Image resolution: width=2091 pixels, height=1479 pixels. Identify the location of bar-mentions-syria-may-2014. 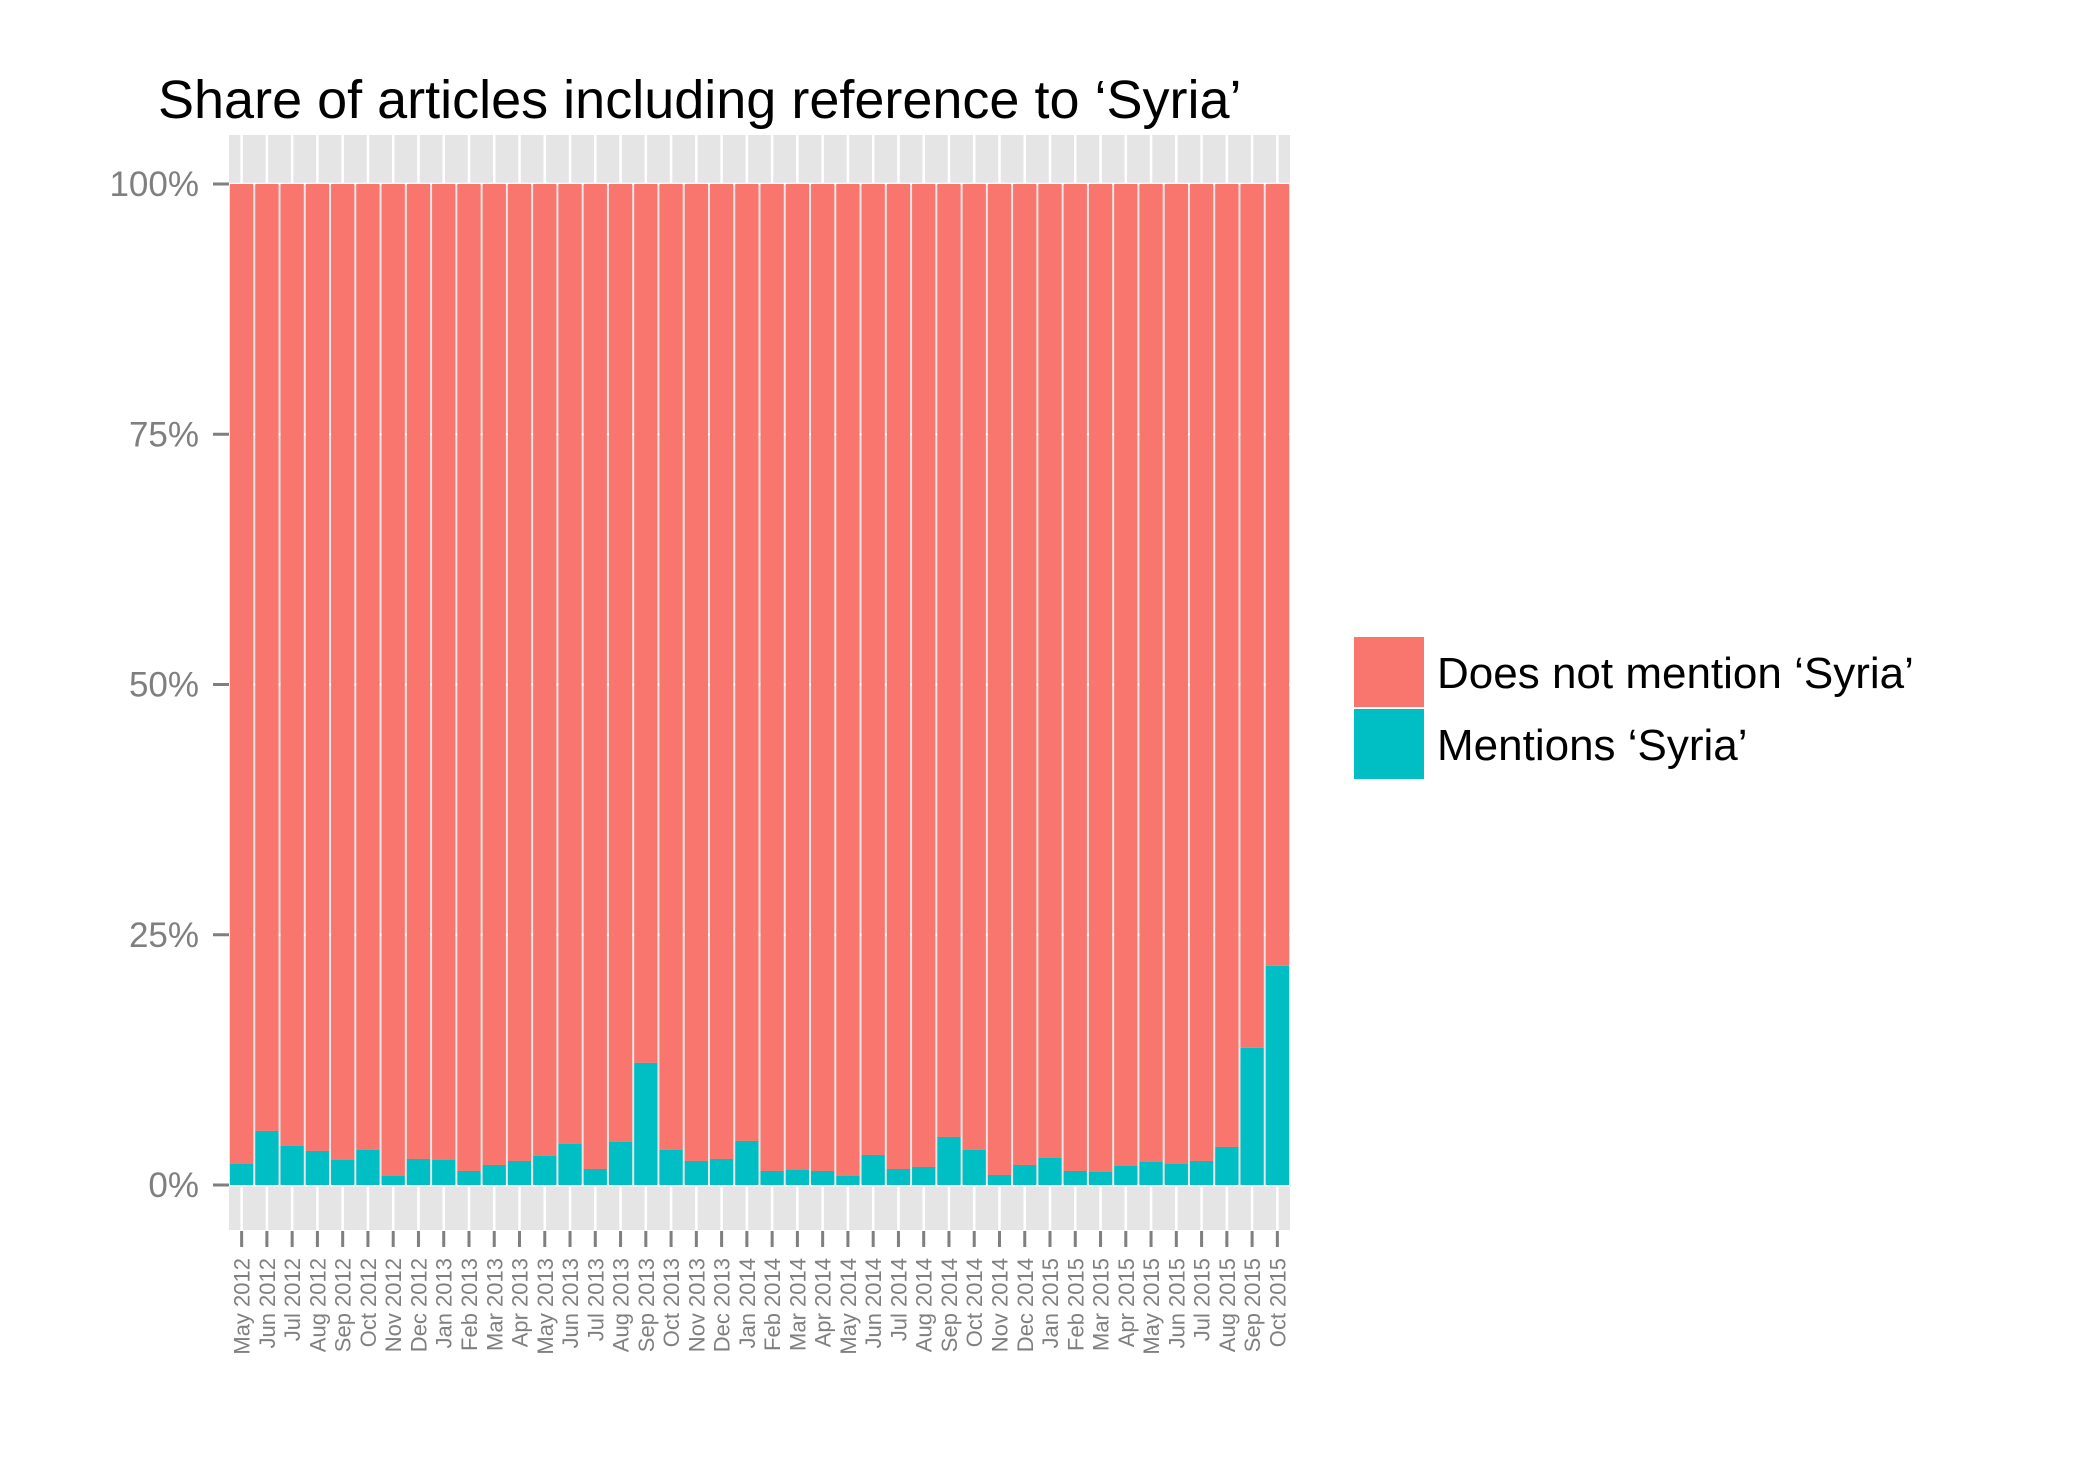
(848, 1180).